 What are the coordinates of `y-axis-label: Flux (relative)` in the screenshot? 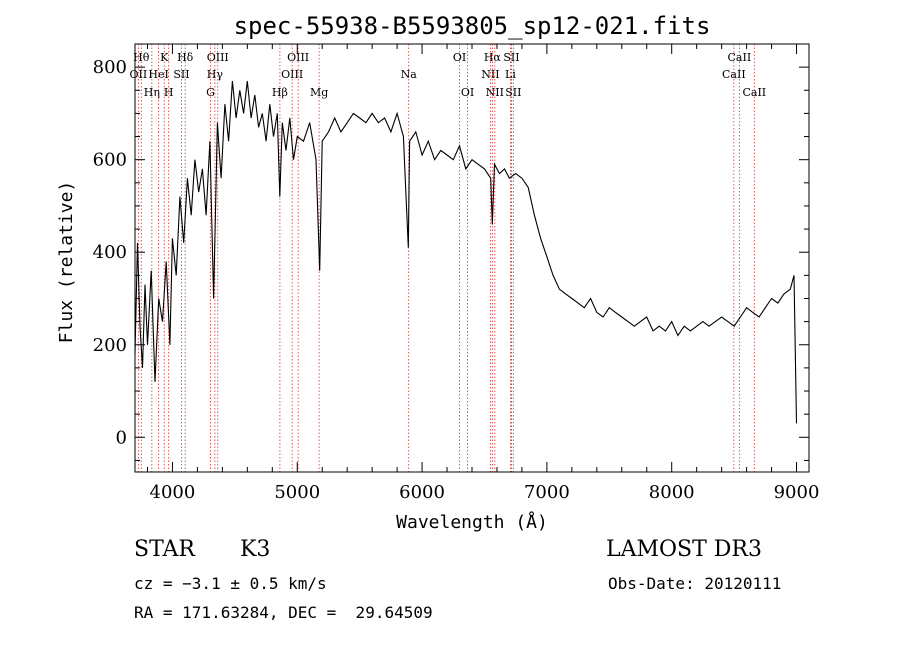 It's located at (66, 262).